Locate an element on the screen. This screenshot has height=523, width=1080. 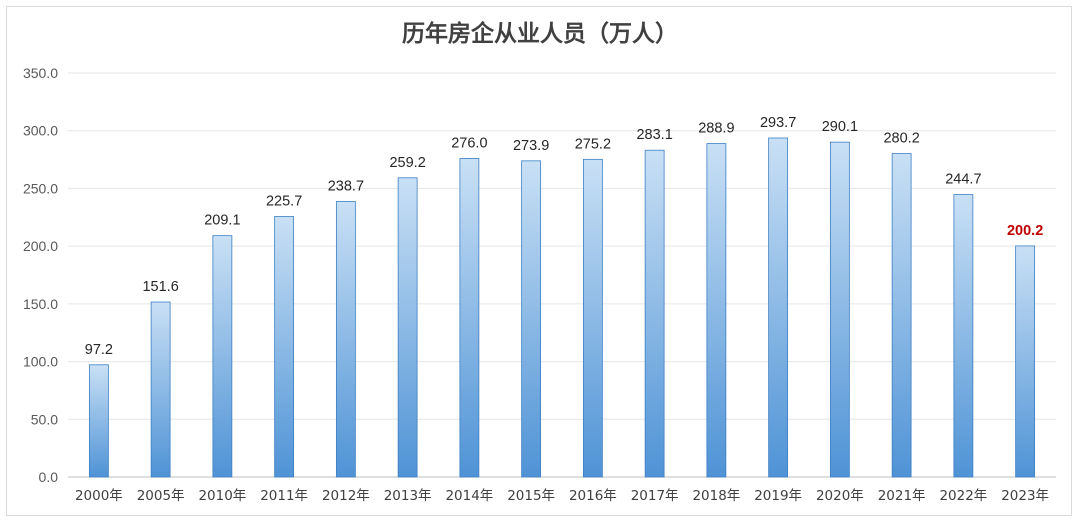
data-label: 276.0 is located at coordinates (469, 143).